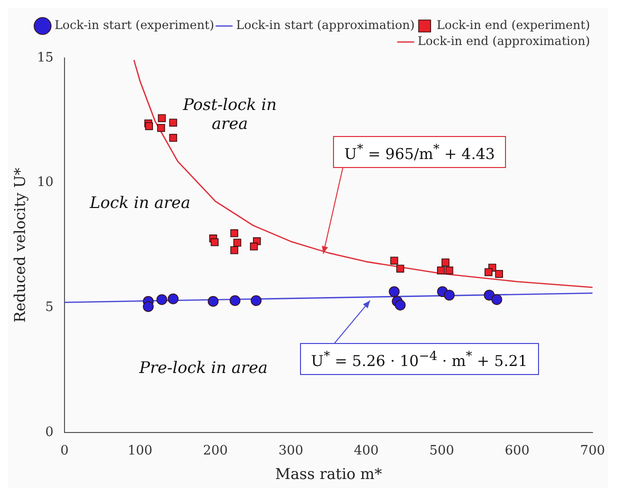 The height and width of the screenshot is (500, 617). I want to click on annotation: U$^{*}$ = 965/m$^{*}$ + 4.43, so click(419, 152).